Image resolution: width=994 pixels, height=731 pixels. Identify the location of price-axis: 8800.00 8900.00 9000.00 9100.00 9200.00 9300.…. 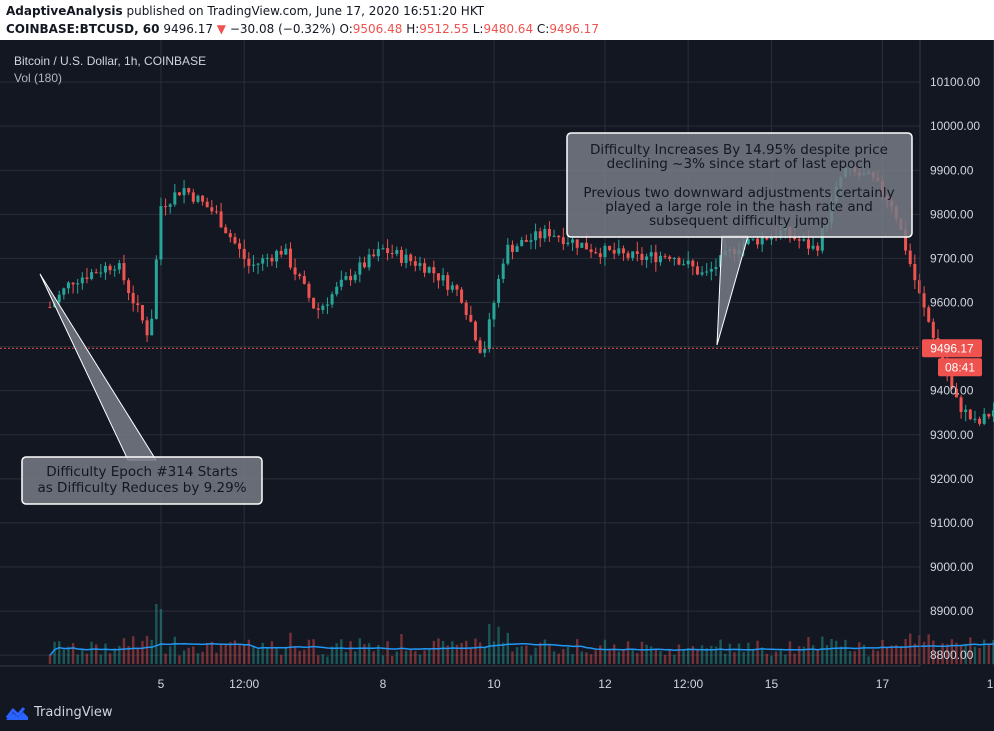
(955, 368).